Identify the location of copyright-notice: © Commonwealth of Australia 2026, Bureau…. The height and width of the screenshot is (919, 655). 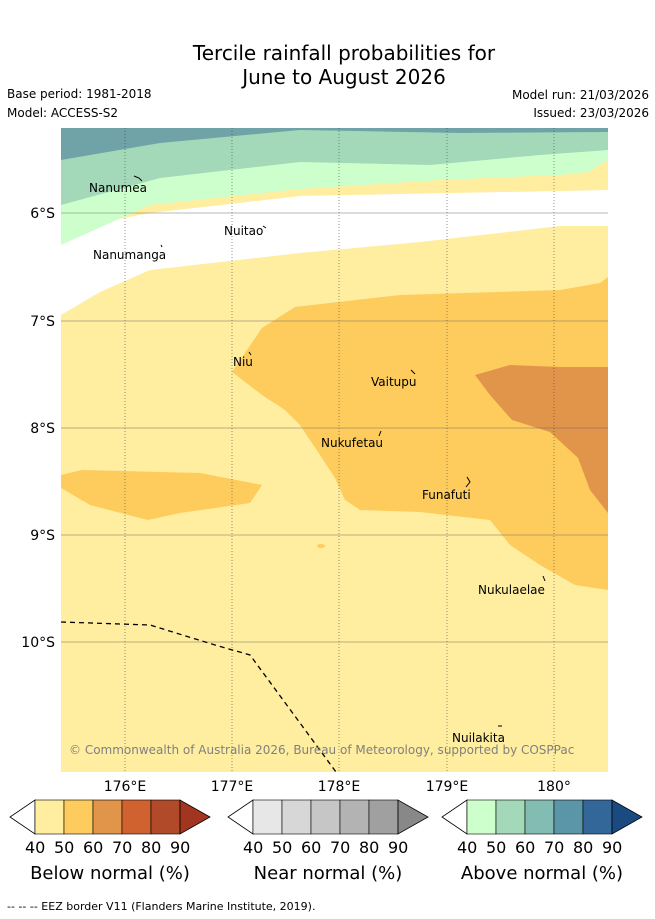
(321, 750).